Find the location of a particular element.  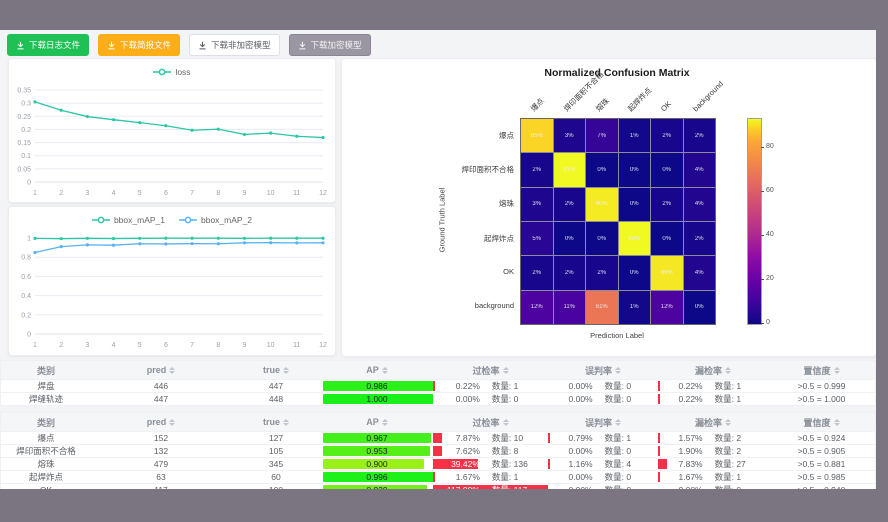

cell-ap: 0.996 is located at coordinates (377, 477).